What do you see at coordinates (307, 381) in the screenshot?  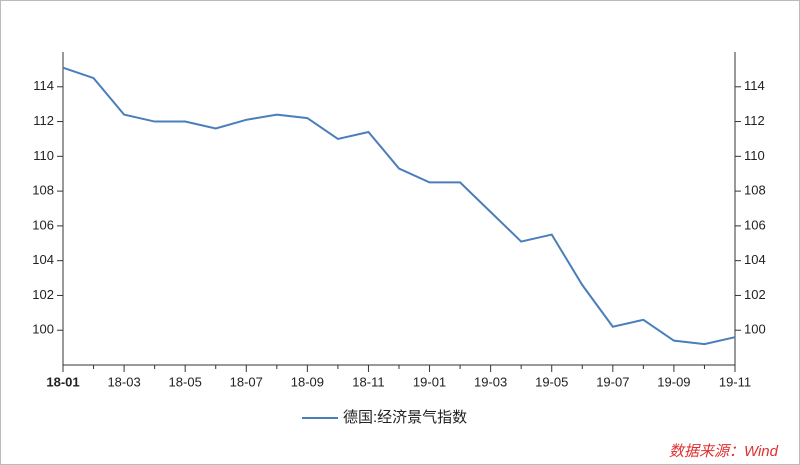 I see `x-tick-label: 18-09` at bounding box center [307, 381].